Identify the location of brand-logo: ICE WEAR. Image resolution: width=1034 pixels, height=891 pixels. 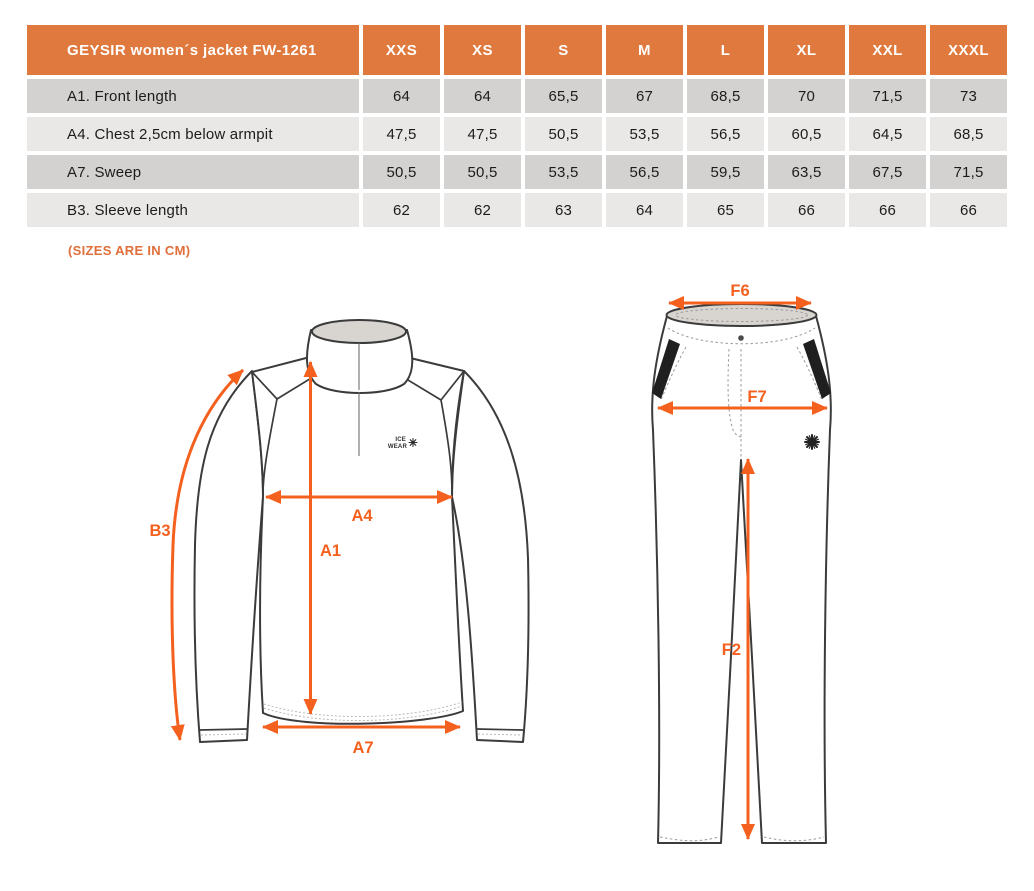
(403, 443).